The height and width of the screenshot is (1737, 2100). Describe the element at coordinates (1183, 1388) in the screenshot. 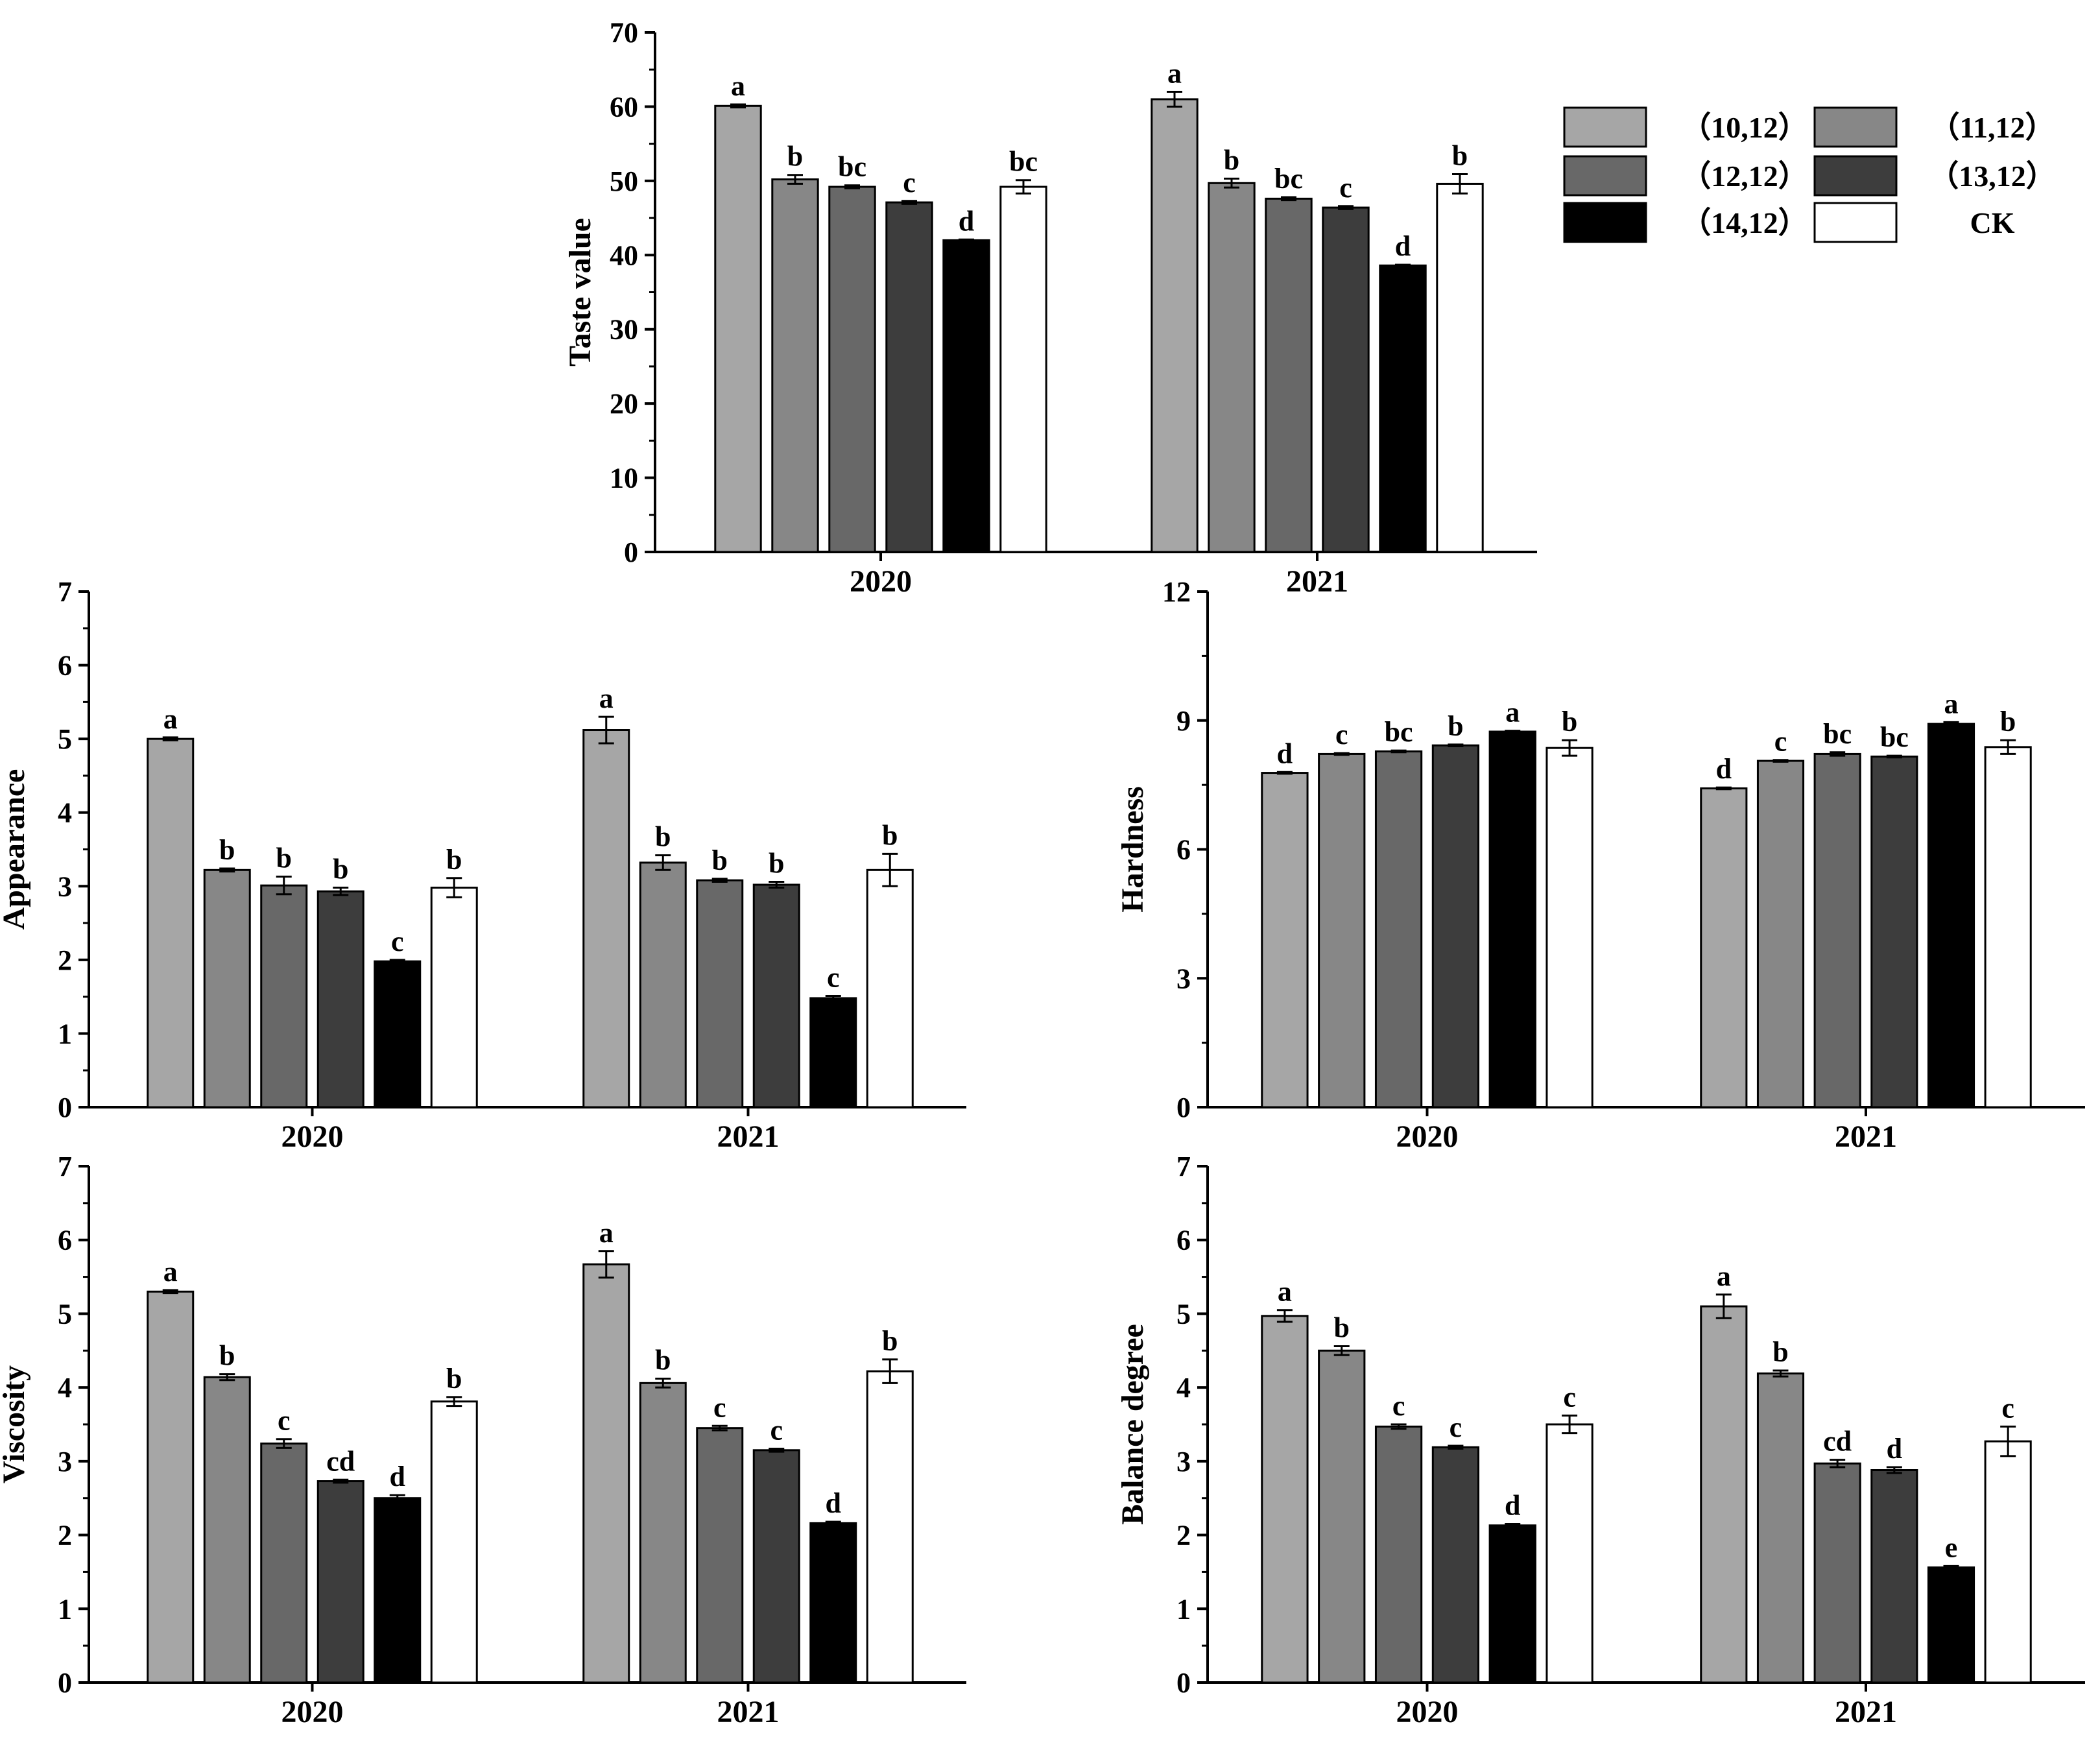

I see `balance-ytick-label: 4` at that location.